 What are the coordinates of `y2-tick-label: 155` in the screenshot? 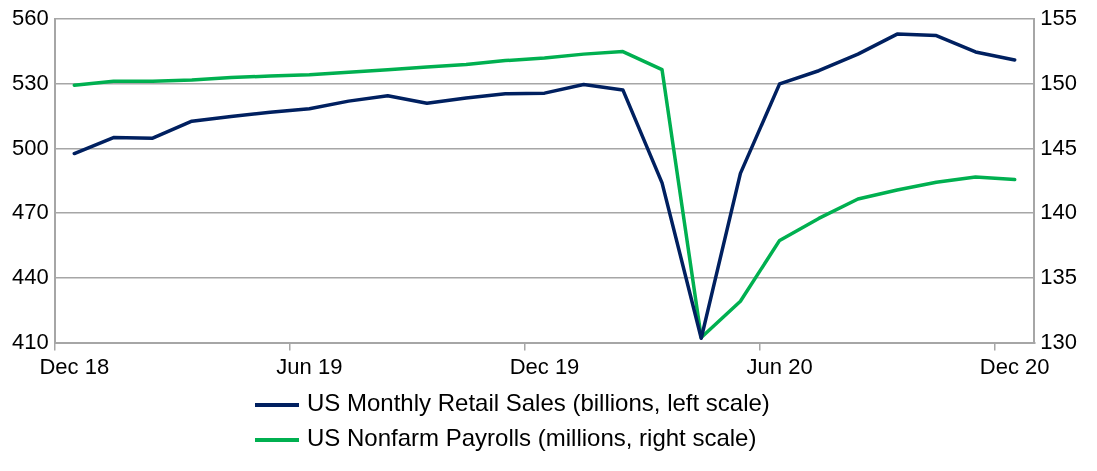 It's located at (1059, 18).